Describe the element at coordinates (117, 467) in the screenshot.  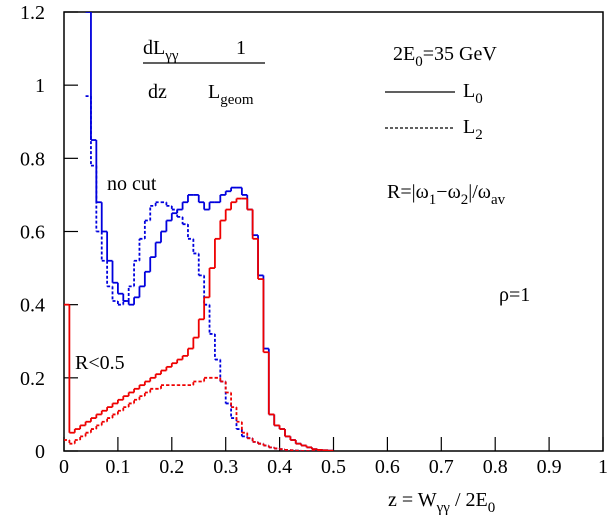
I see `x-tick-label: 0.1` at that location.